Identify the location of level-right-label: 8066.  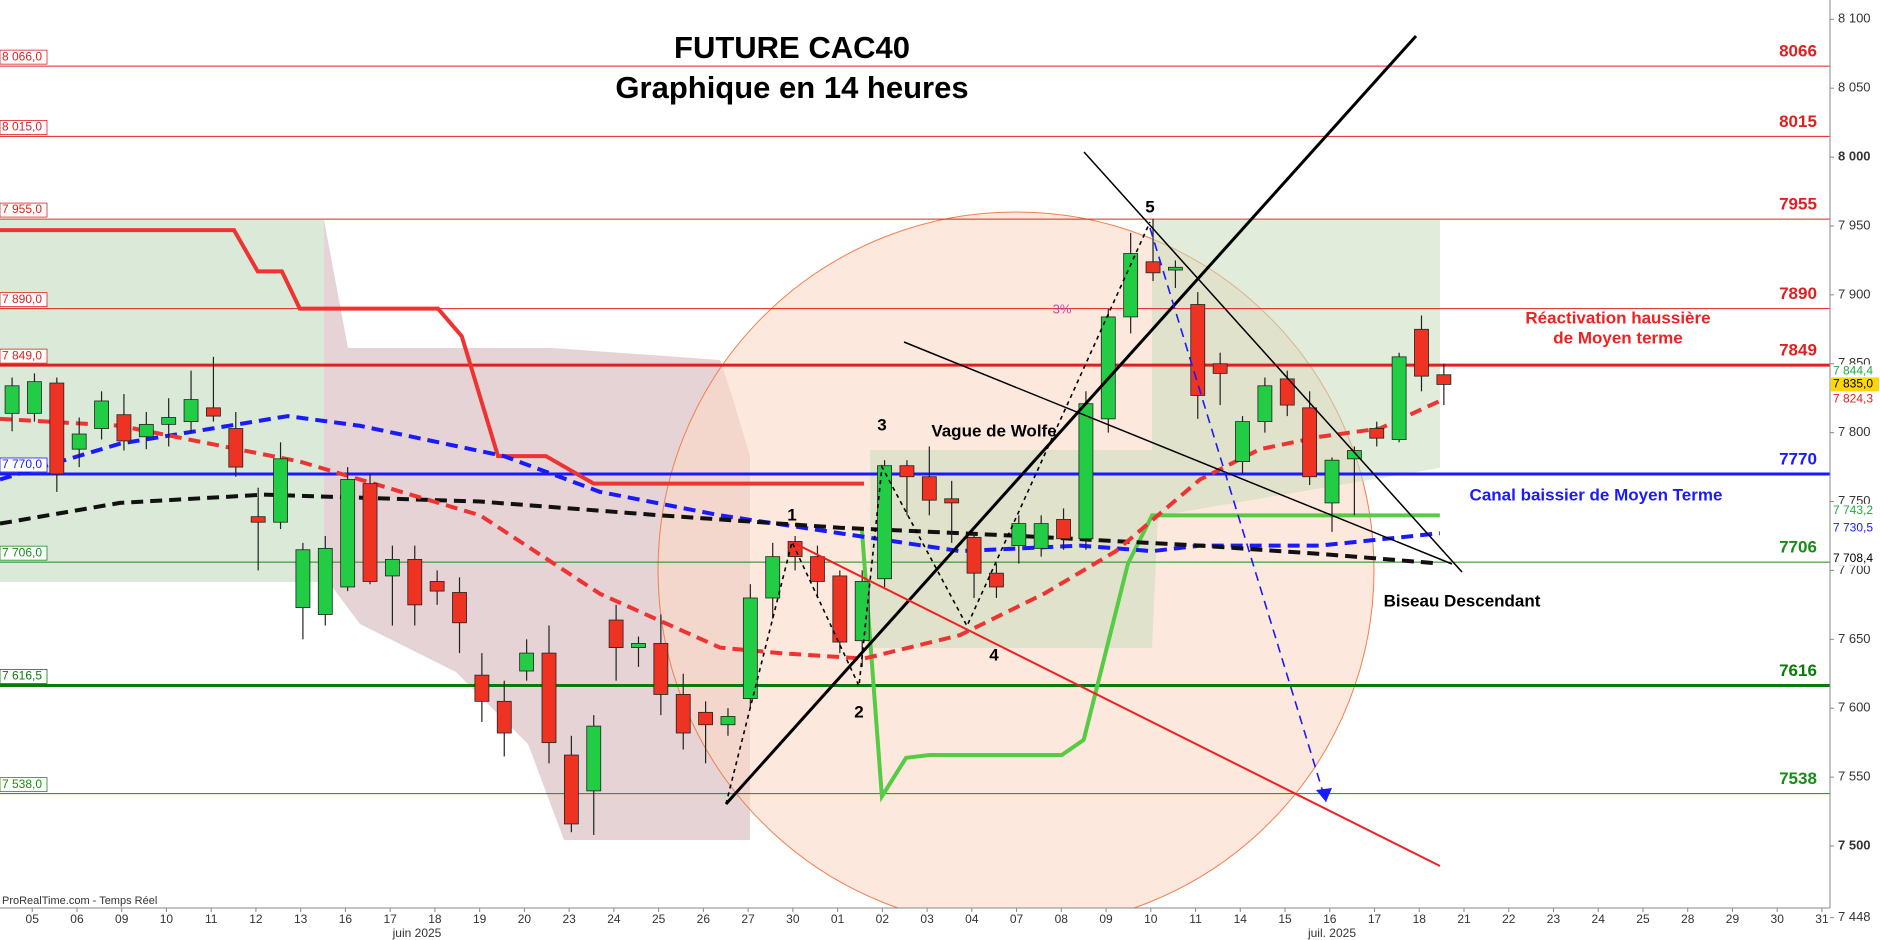
(1798, 51).